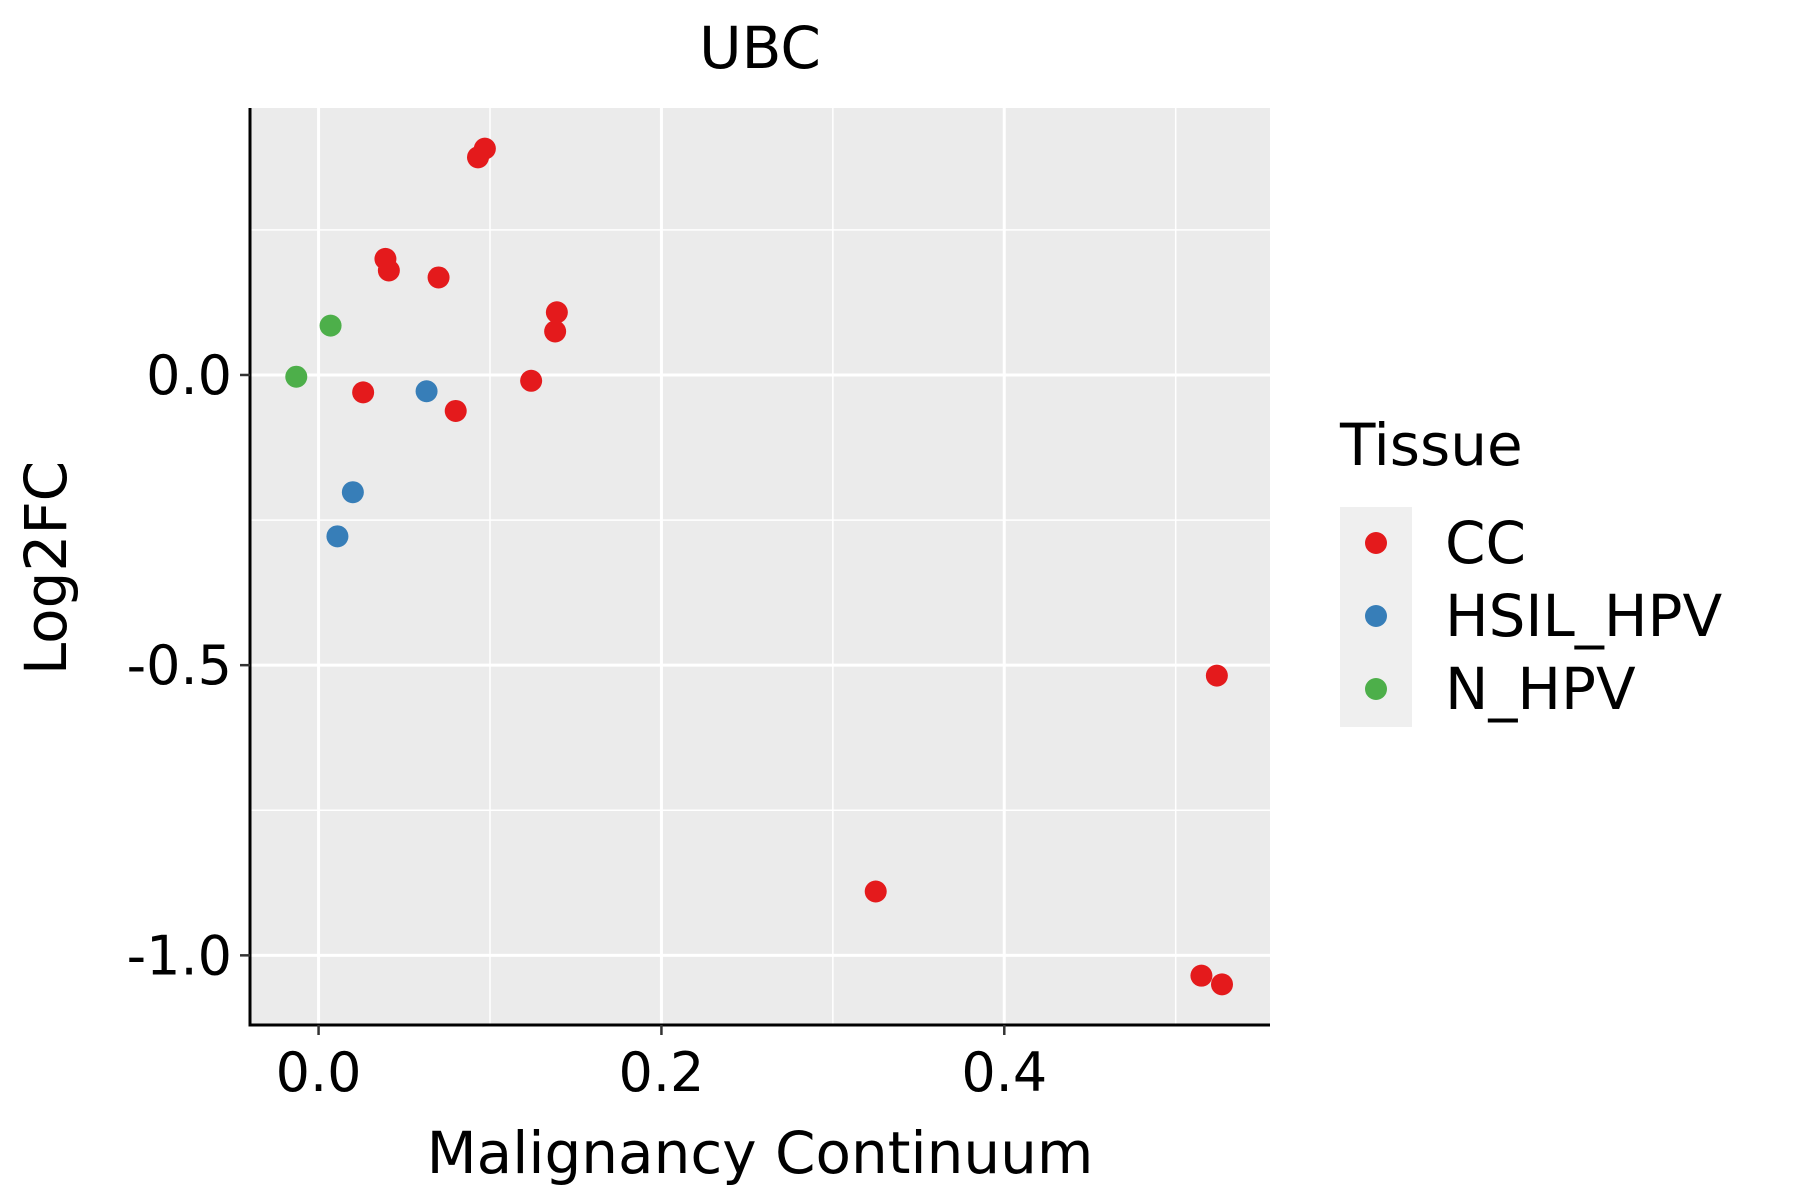 This screenshot has height=1200, width=1800. Describe the element at coordinates (1485, 543) in the screenshot. I see `legend-label: CC` at that location.